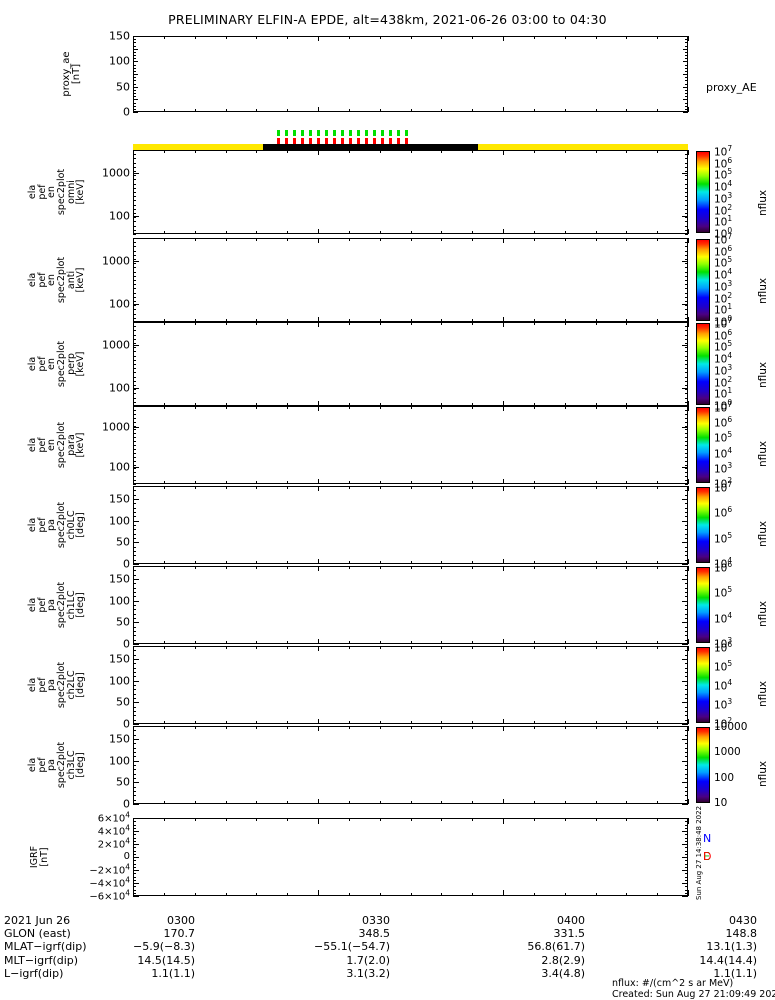 This screenshot has height=1000, width=775. What do you see at coordinates (723, 162) in the screenshot?
I see `colorbar-tick-0-1: 10⁶` at bounding box center [723, 162].